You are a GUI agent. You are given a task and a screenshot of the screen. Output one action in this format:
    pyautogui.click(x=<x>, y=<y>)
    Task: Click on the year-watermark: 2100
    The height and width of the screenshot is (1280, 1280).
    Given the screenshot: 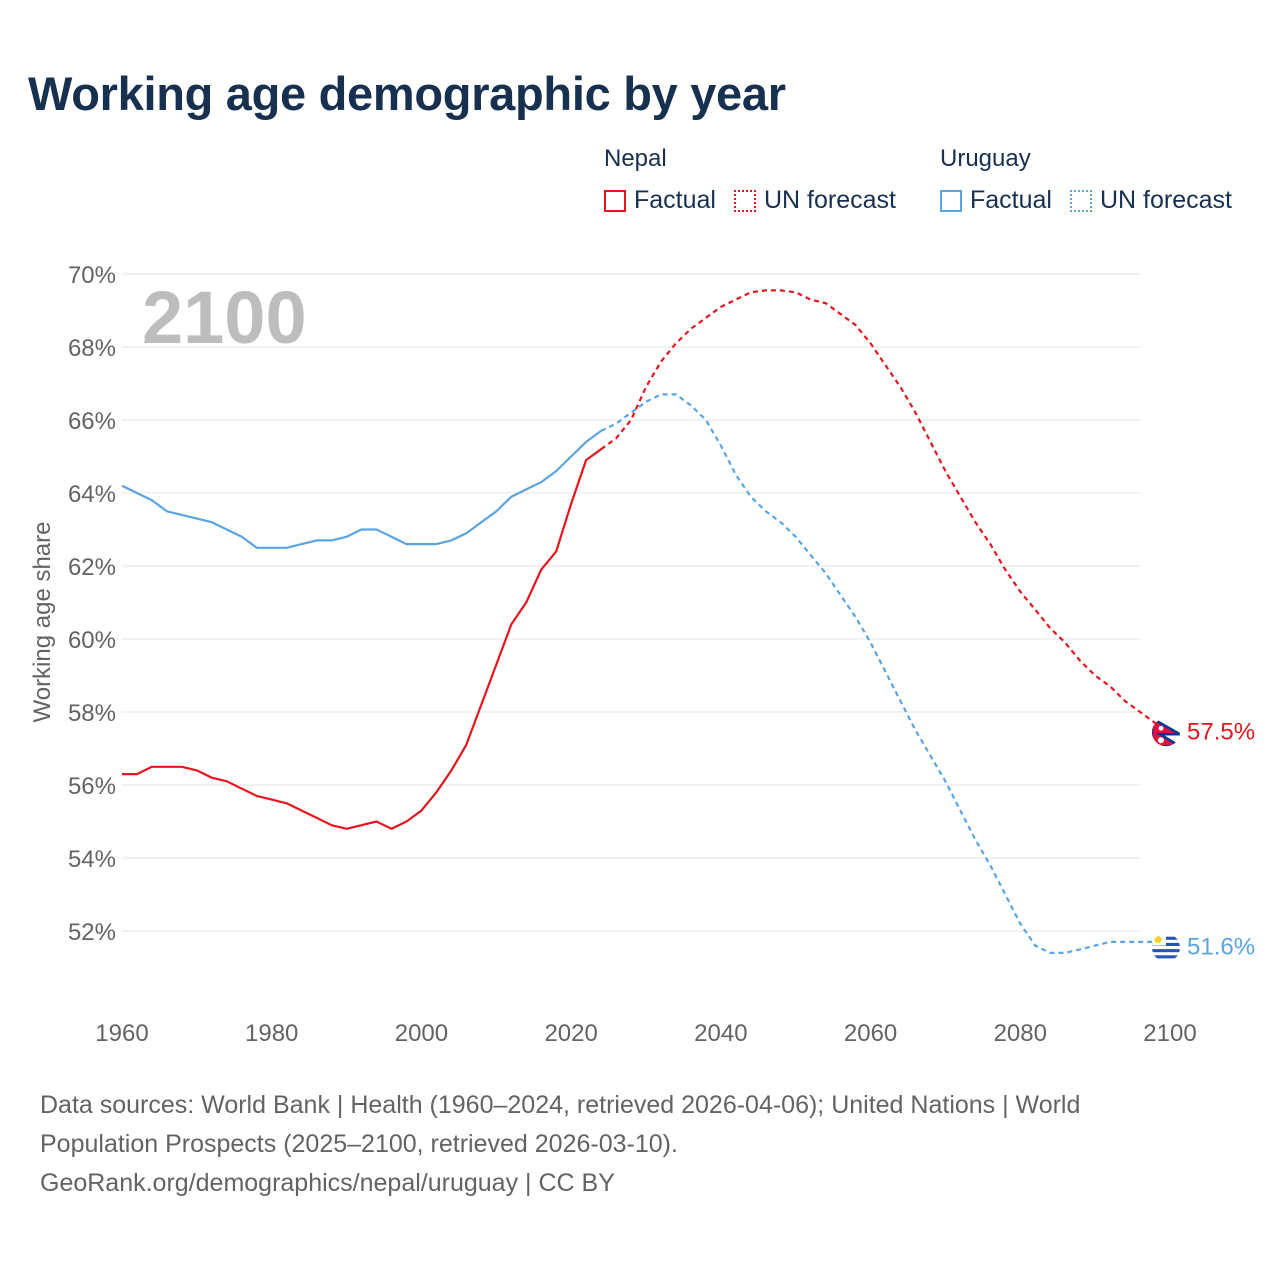 What is the action you would take?
    pyautogui.click(x=224, y=317)
    